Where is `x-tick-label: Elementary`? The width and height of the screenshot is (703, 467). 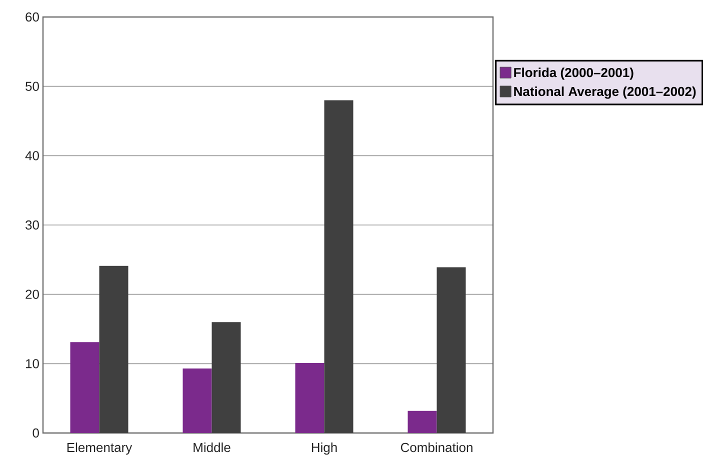
x-tick-label: Elementary is located at coordinates (99, 448).